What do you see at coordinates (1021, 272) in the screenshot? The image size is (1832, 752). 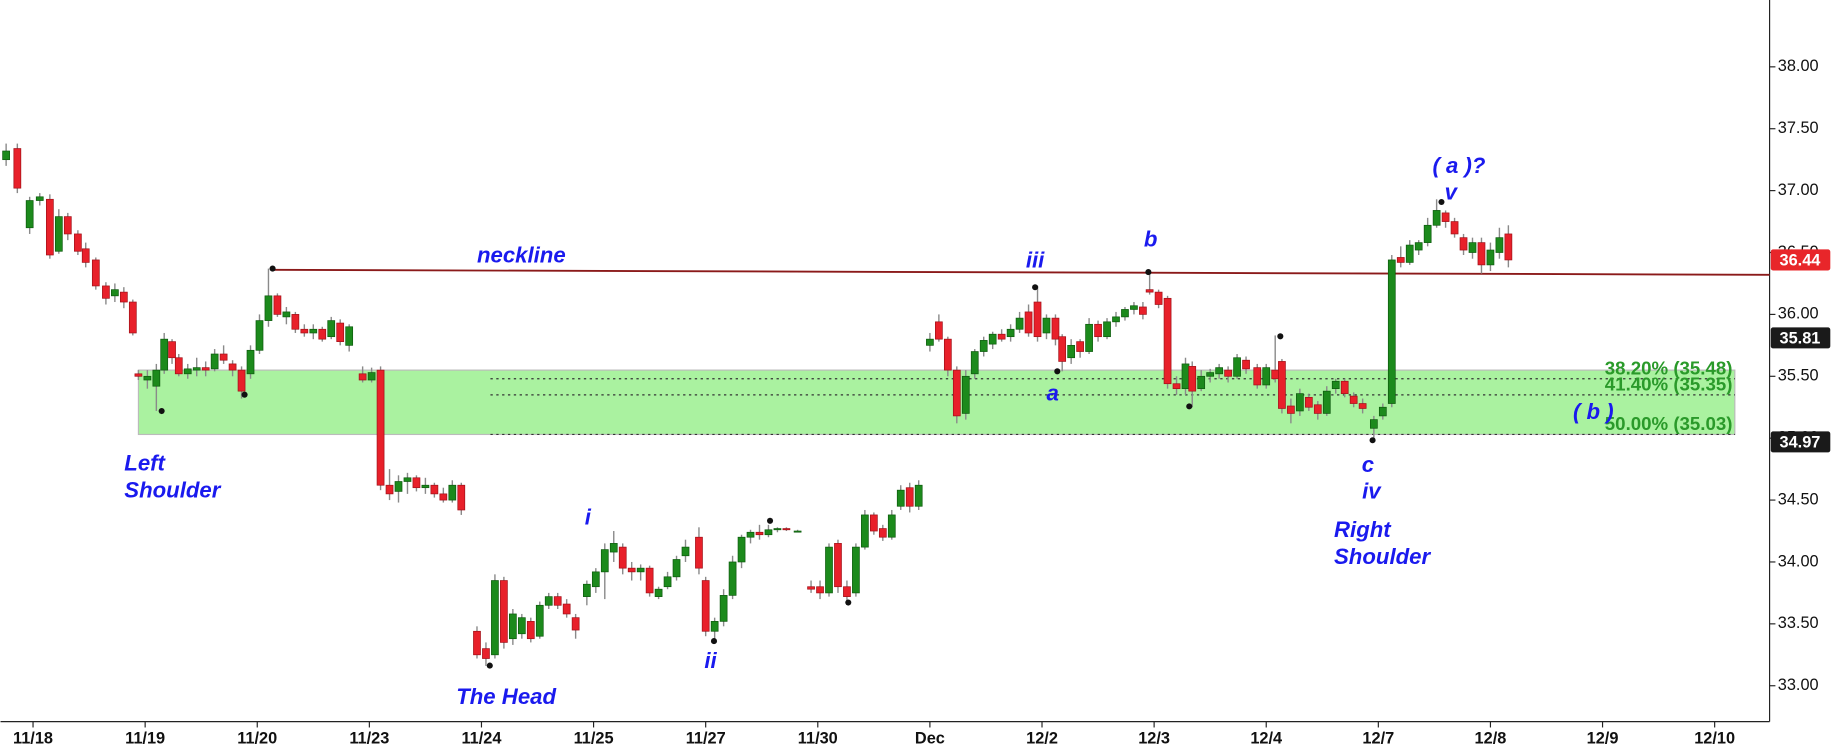 I see `neckline` at bounding box center [1021, 272].